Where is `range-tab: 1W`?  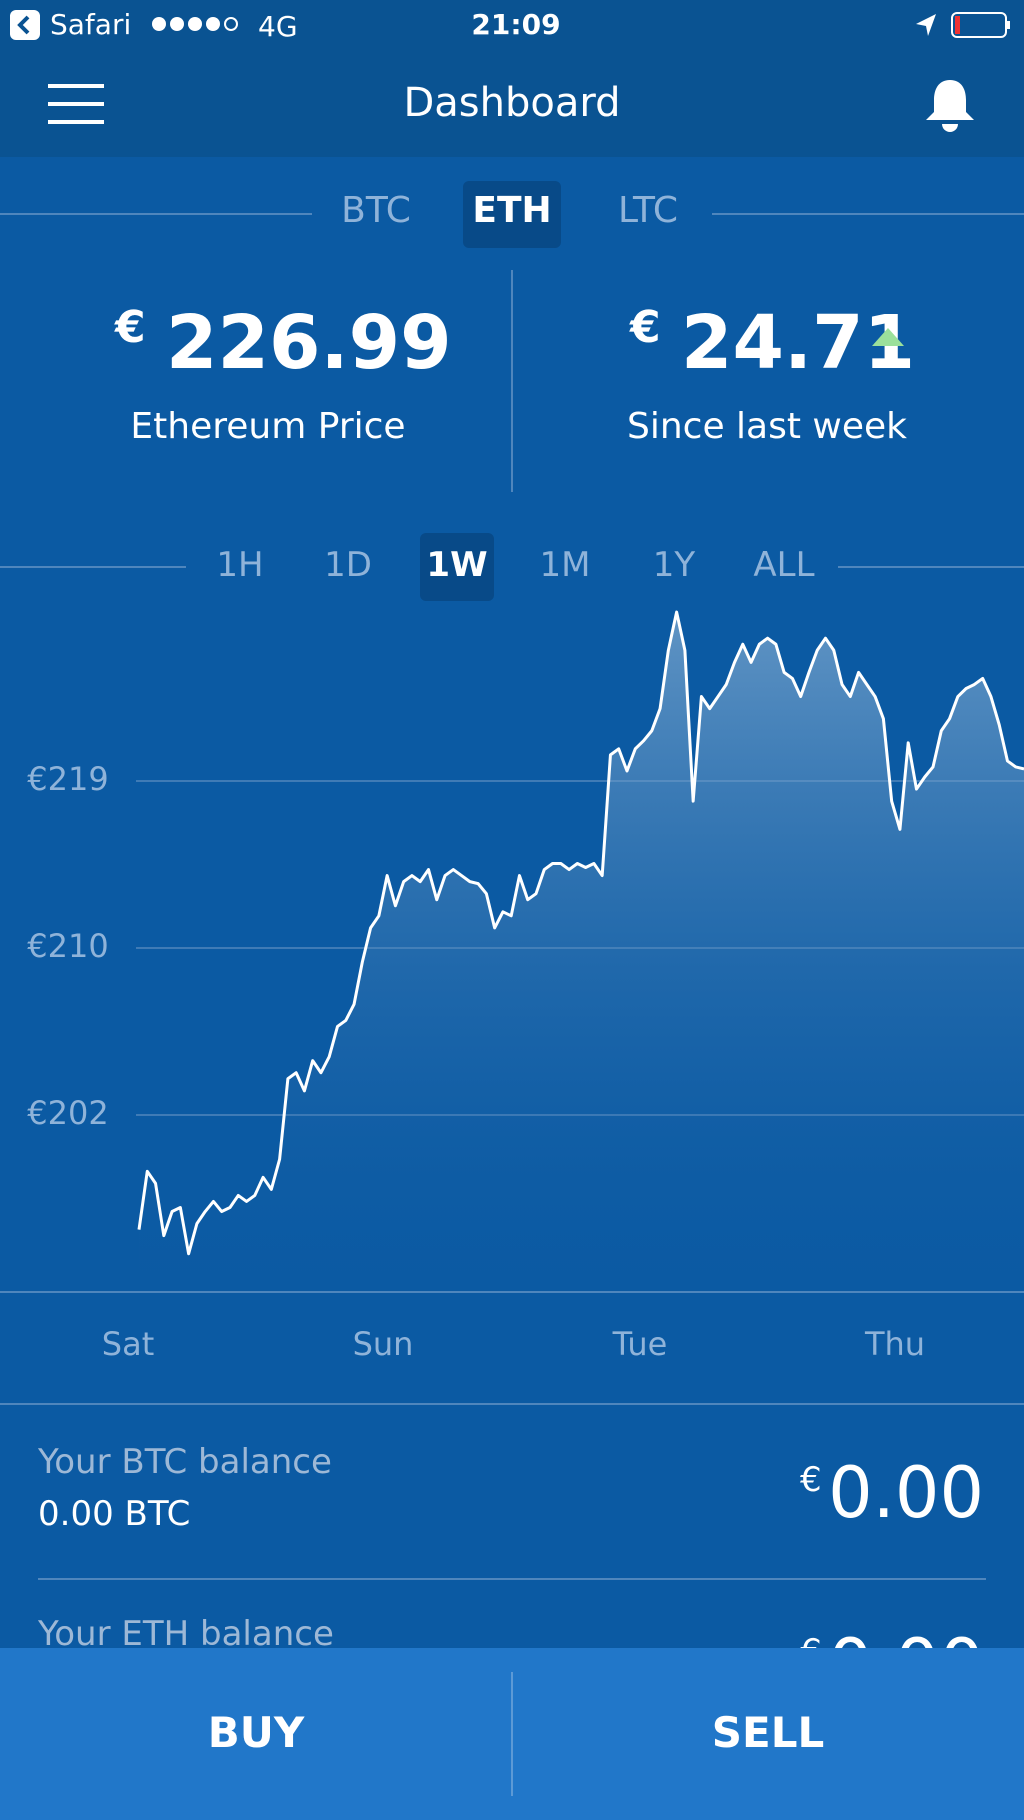
range-tab: 1W is located at coordinates (457, 565).